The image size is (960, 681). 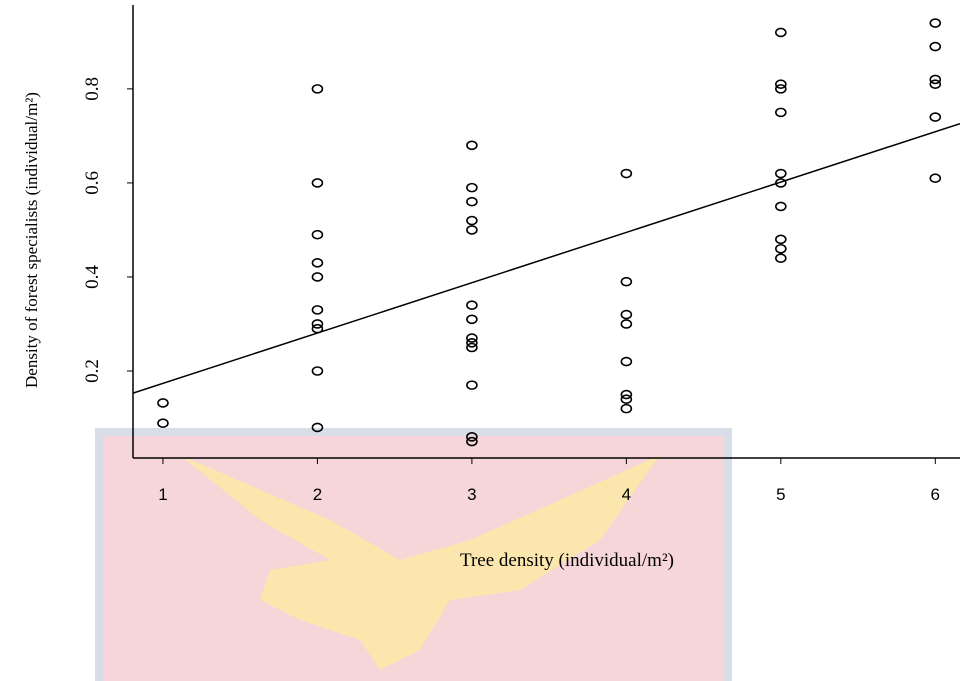 What do you see at coordinates (471, 494) in the screenshot?
I see `x-tick-label: 3` at bounding box center [471, 494].